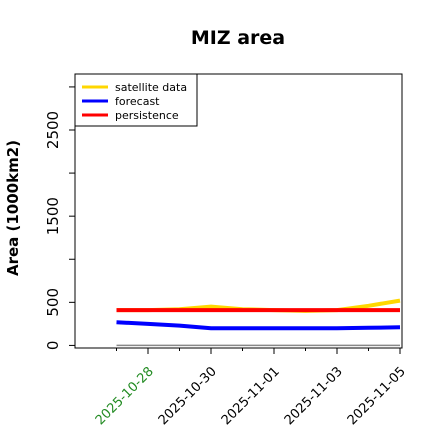  I want to click on y-tick-label: 2500, so click(53, 130).